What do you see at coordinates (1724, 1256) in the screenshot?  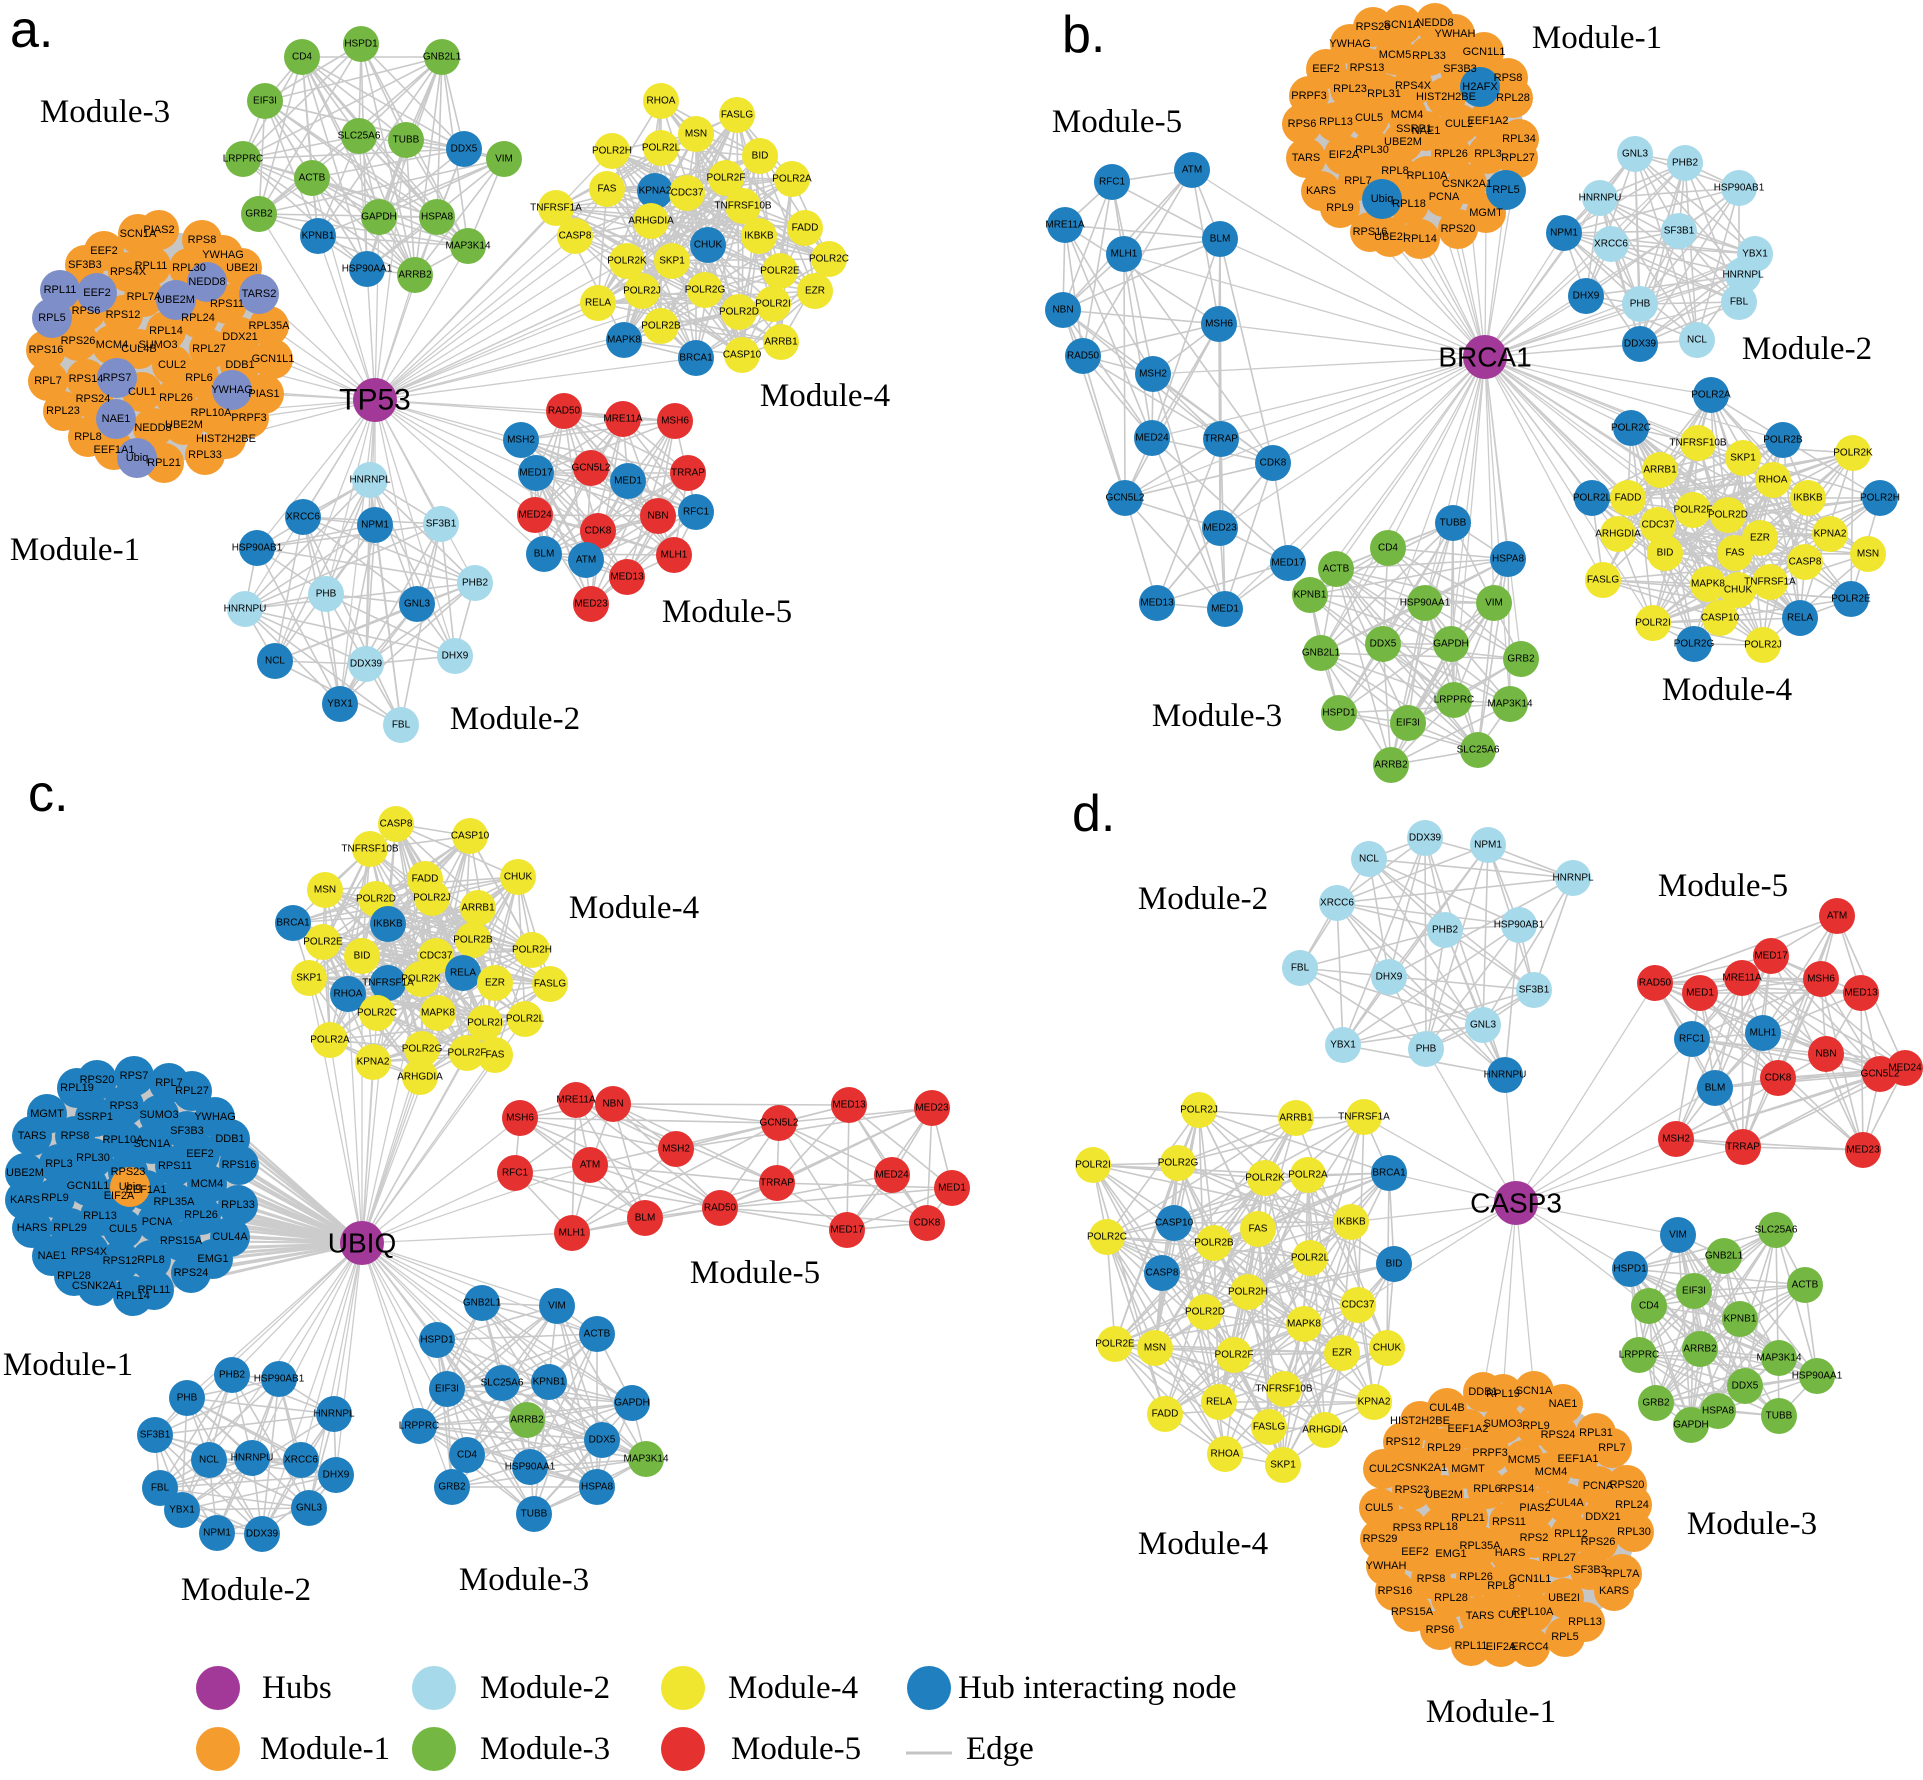 I see `svg-text: GNB2L1` at bounding box center [1724, 1256].